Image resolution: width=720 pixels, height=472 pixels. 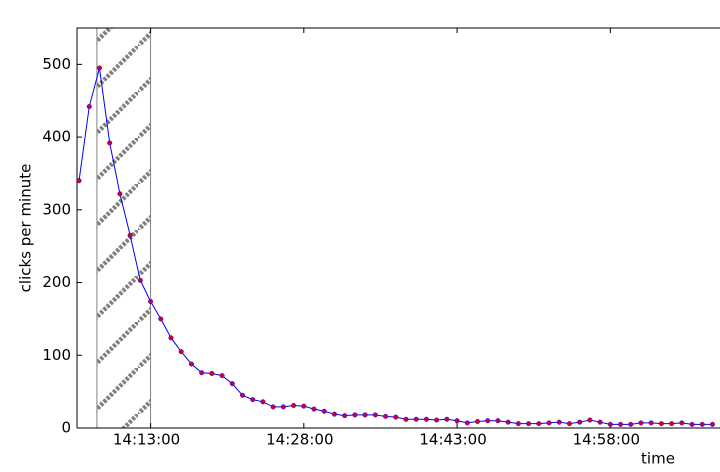 What do you see at coordinates (56, 209) in the screenshot?
I see `y-tick-label: 300` at bounding box center [56, 209].